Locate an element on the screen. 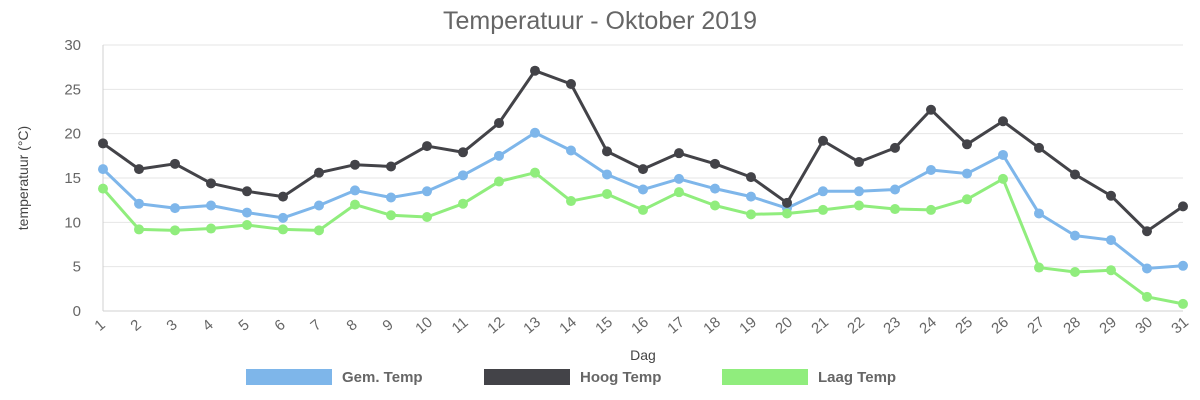 This screenshot has width=1200, height=400. x-tick-label: 31 is located at coordinates (1180, 326).